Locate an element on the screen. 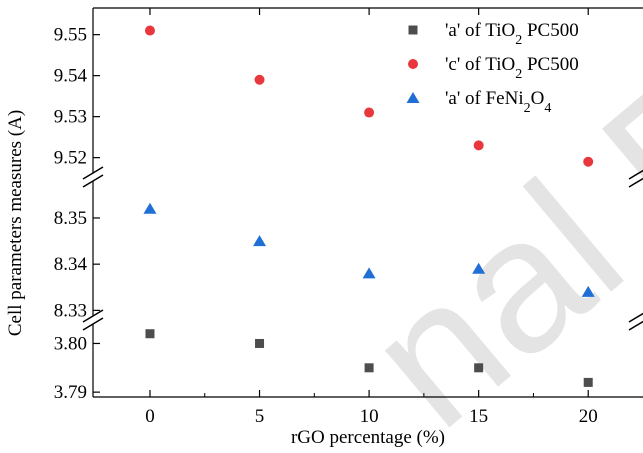 This screenshot has height=453, width=643. legend-item: 'c' of TiO2 PC500 is located at coordinates (493, 68).